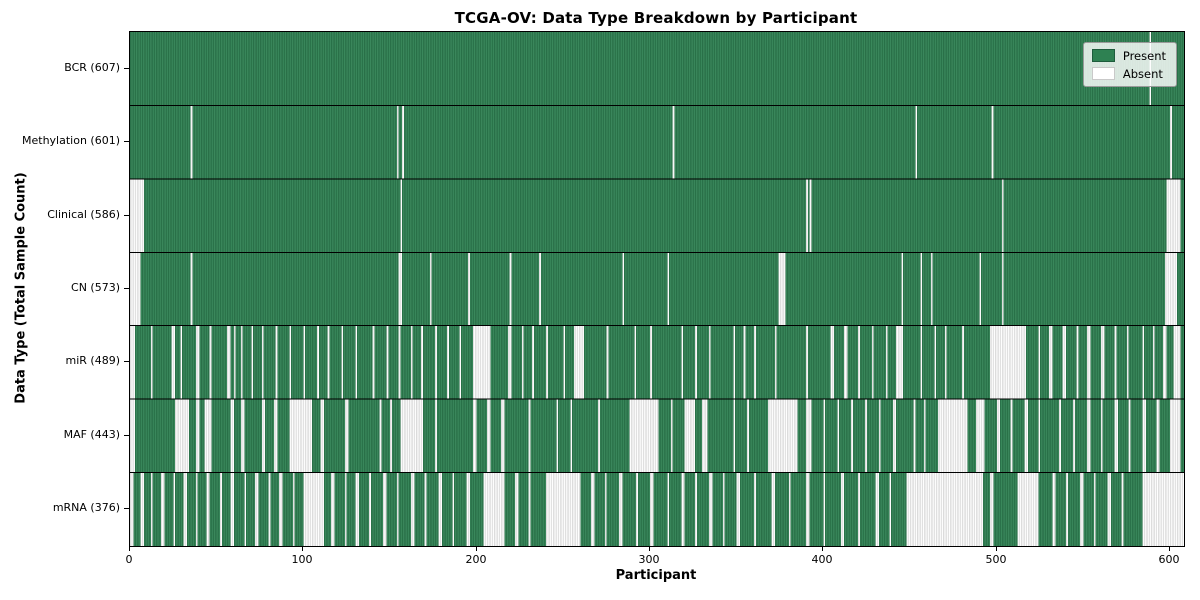 The height and width of the screenshot is (600, 1200). Describe the element at coordinates (92, 67) in the screenshot. I see `y-tick-label-BCR: BCR (607)` at that location.